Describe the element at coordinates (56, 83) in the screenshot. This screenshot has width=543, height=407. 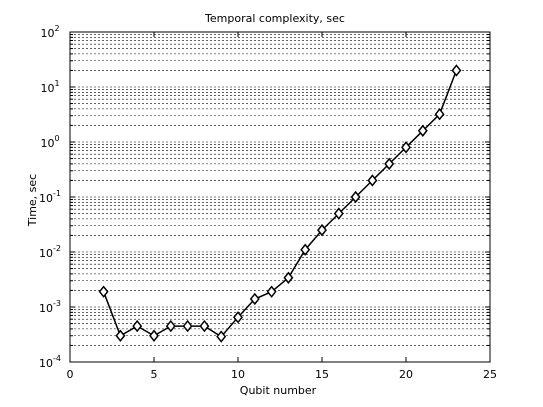
I see `y-tick-exponent: 1` at that location.